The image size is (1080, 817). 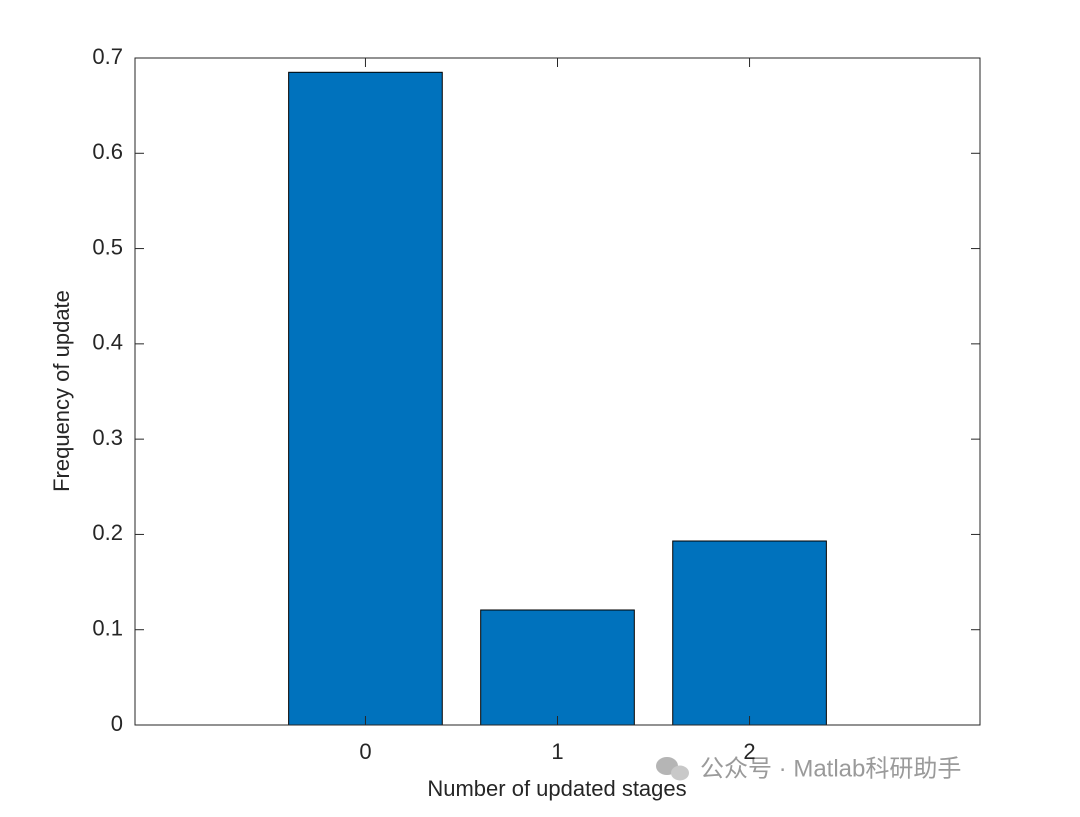 I want to click on watermark: 公众号 · Matlab科研助手, so click(x=830, y=768).